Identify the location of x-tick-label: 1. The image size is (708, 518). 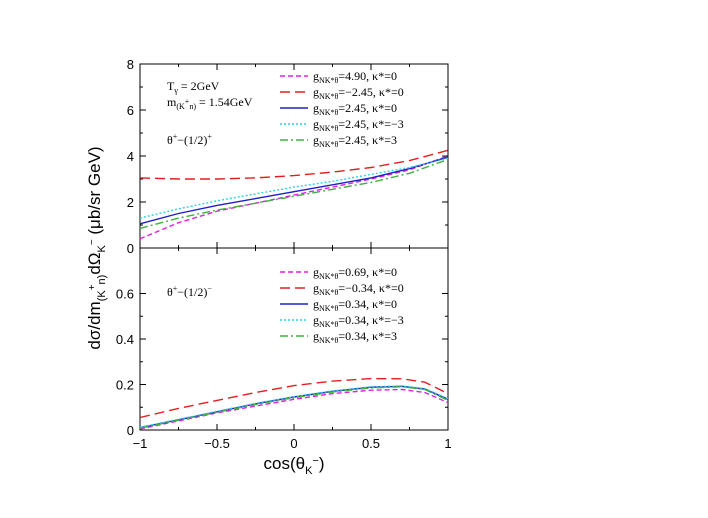
(447, 443).